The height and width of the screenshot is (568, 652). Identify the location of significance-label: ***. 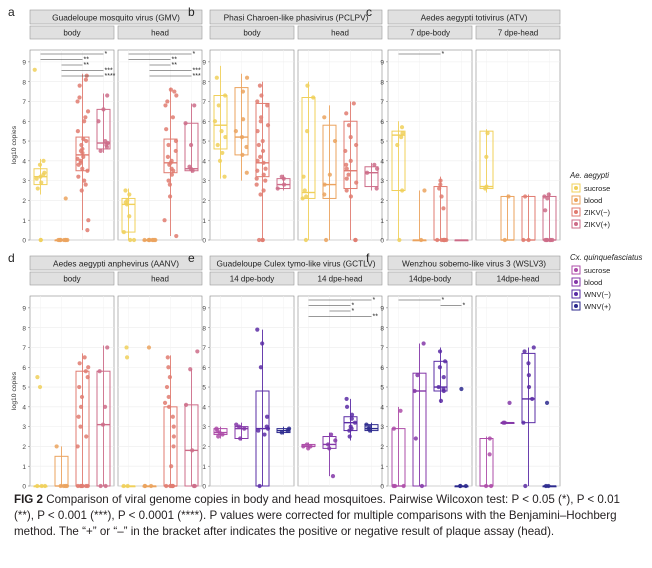
(197, 71).